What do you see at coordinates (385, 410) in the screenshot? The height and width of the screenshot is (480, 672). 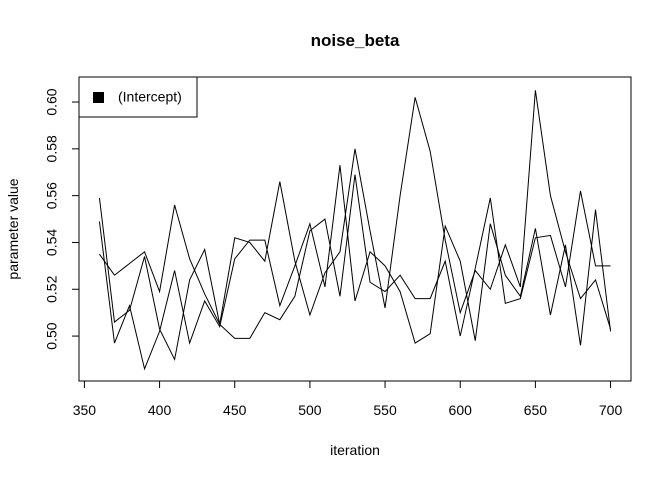 I see `x-tick-label: 550` at bounding box center [385, 410].